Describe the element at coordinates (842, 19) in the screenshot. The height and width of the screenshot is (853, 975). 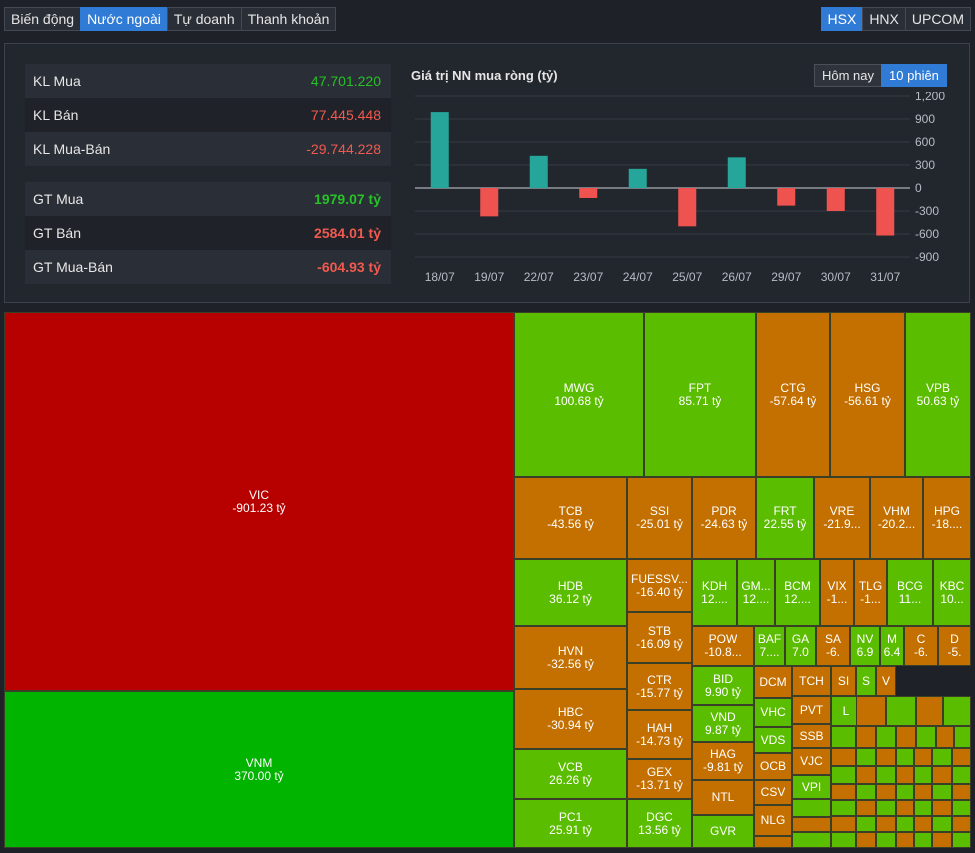
I see `tab-hsx: HSX` at that location.